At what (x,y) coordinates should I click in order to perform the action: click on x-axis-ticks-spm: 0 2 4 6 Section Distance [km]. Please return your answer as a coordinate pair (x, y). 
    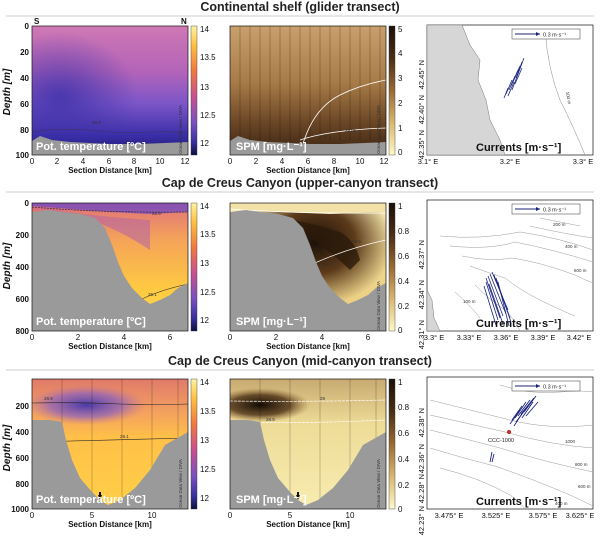
    Looking at the image, I should click on (299, 342).